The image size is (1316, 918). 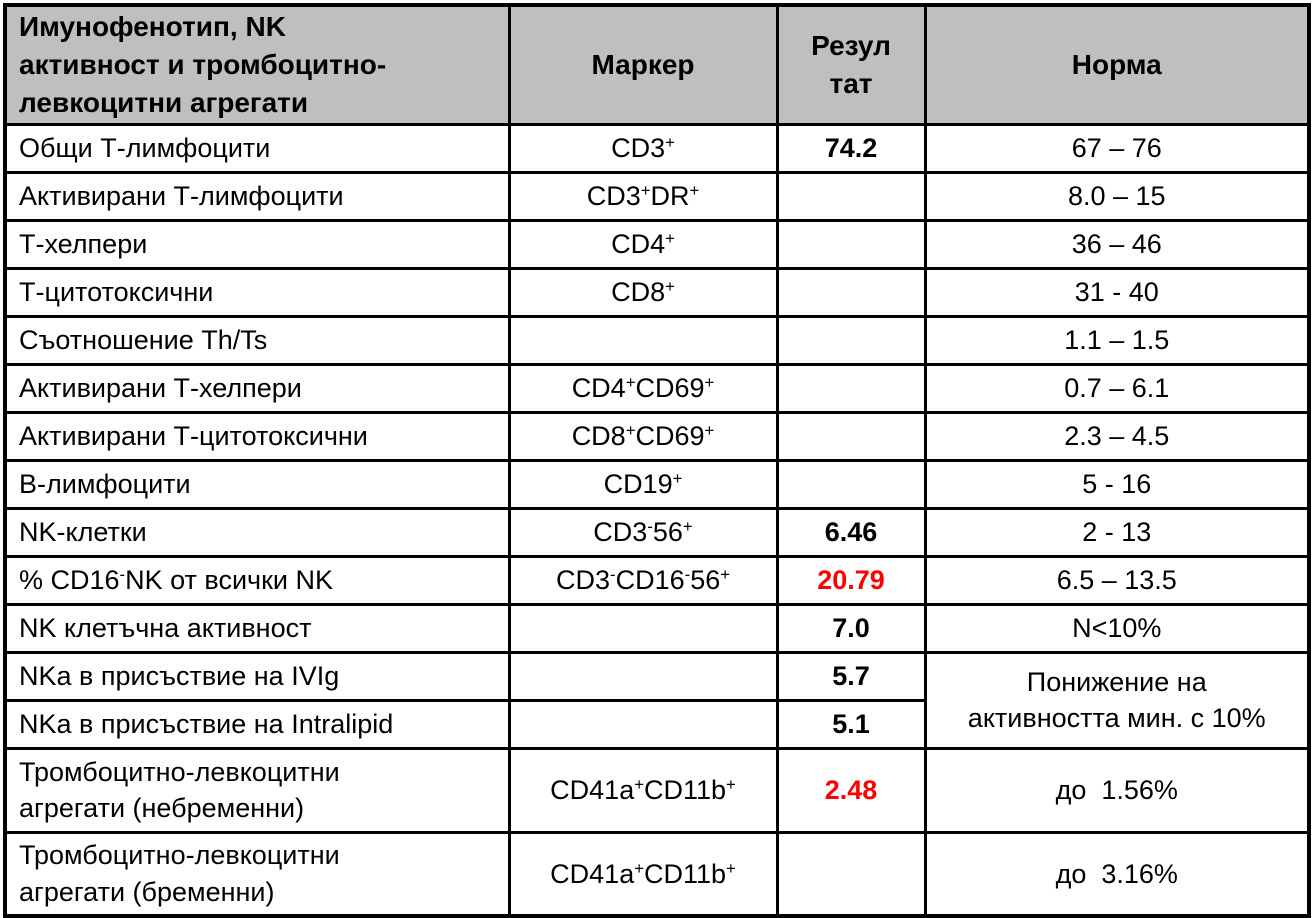 I want to click on parameter-name-cell: NK-клетки, so click(x=257, y=532).